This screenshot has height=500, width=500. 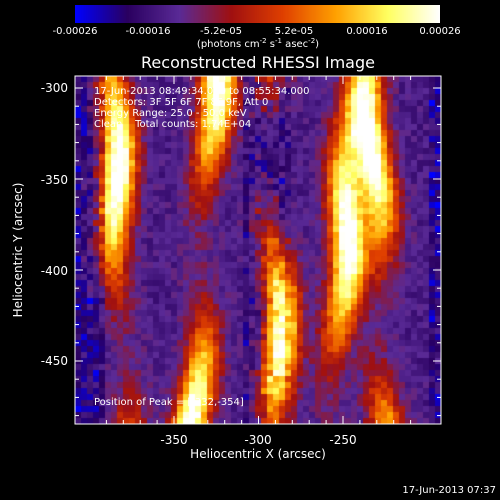 I want to click on x-axis-label: Heliocentric X (arcsec), so click(x=258, y=454).